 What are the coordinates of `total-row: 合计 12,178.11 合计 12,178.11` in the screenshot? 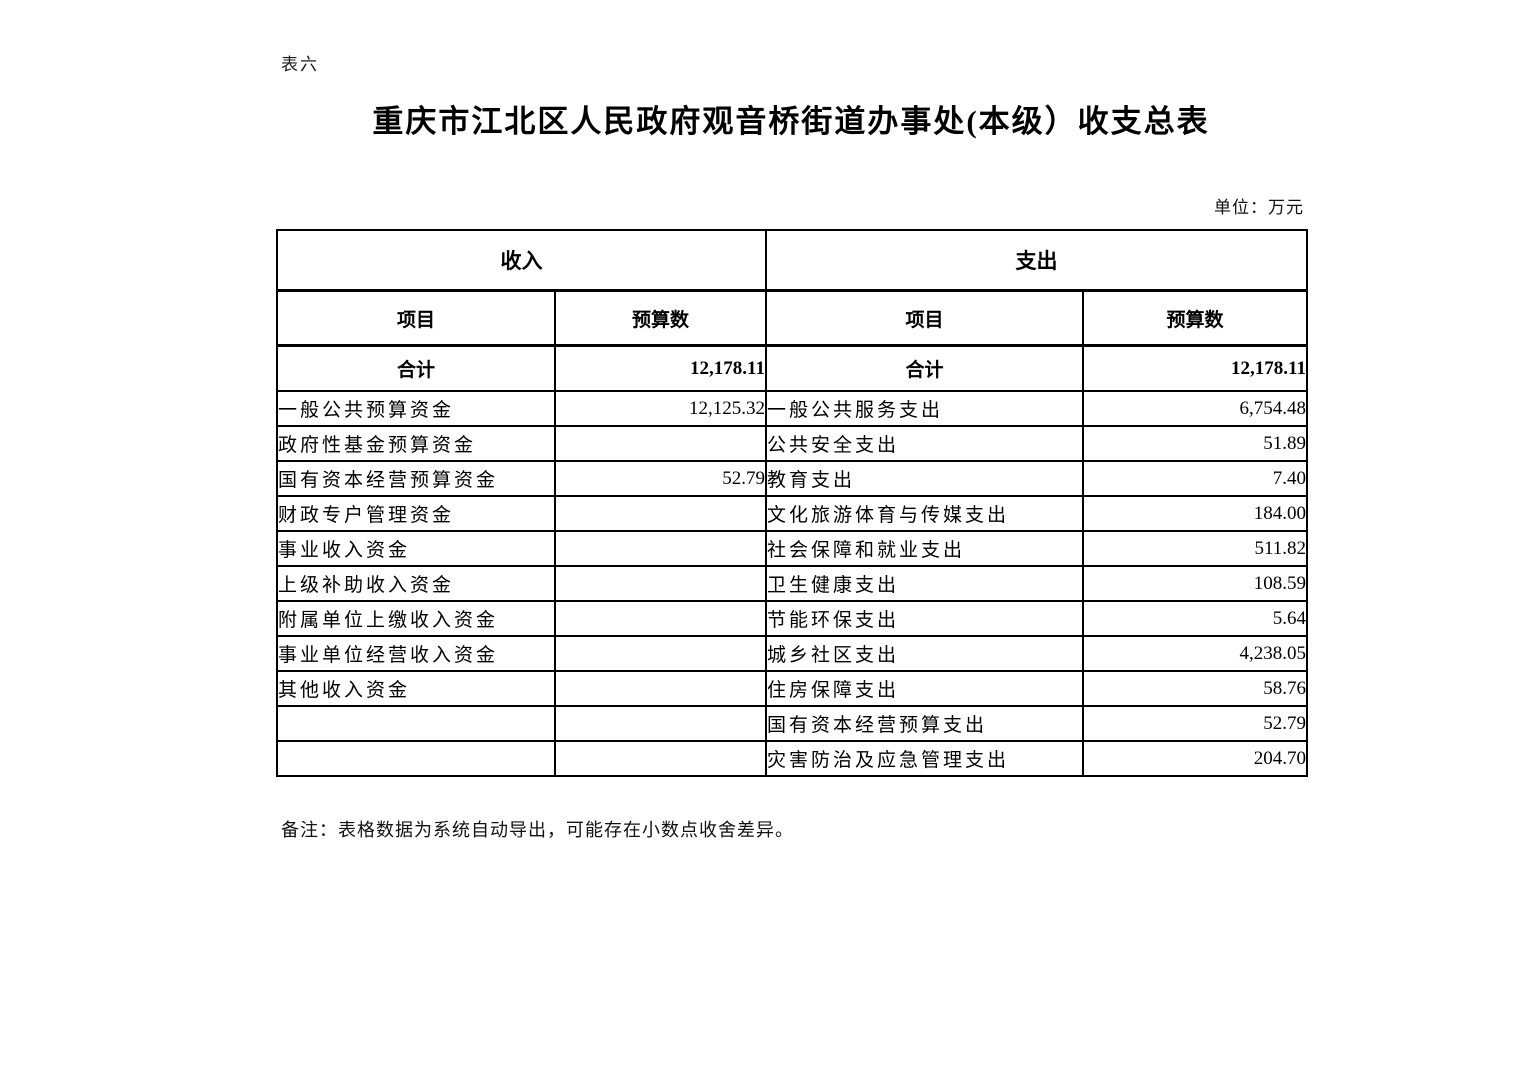 It's located at (792, 368).